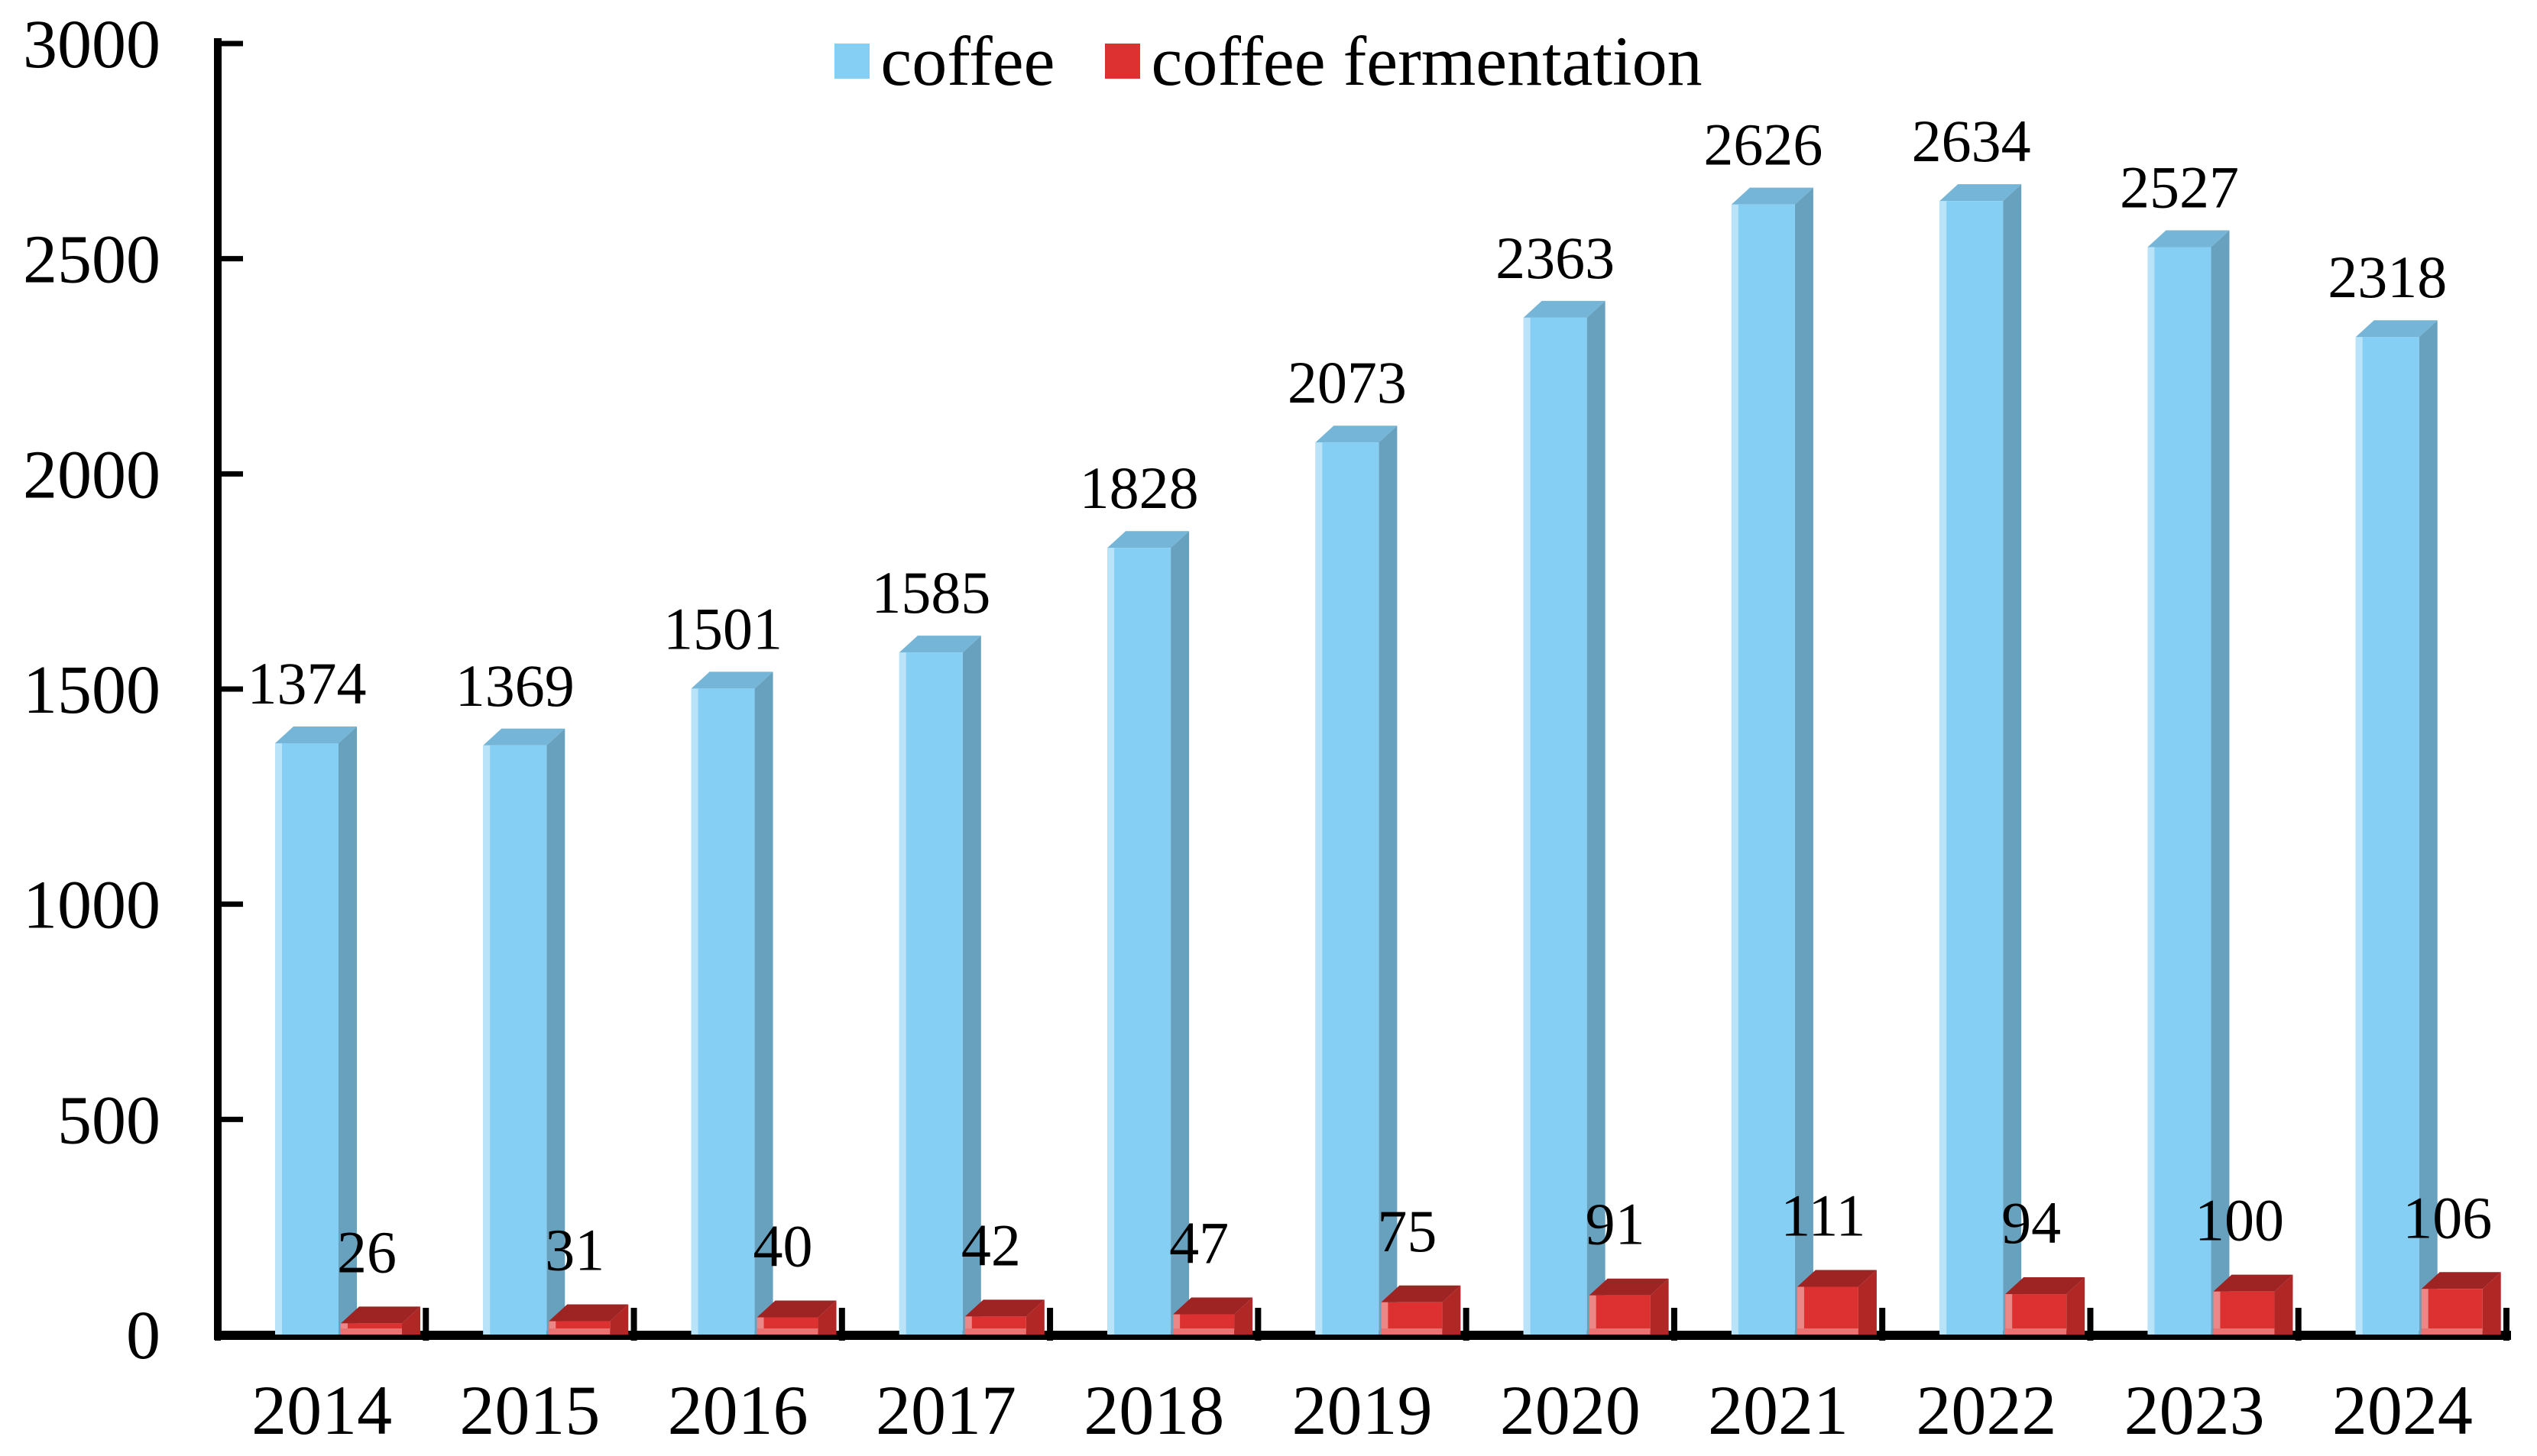 The image size is (2537, 1456). Describe the element at coordinates (1980, 193) in the screenshot. I see `bar-top-coffee-2022` at that location.